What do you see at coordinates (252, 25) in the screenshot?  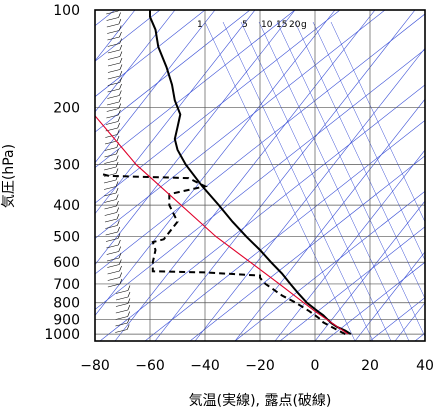 I see `mixing-ratio-labels: 1 5 10 15 20 g` at bounding box center [252, 25].